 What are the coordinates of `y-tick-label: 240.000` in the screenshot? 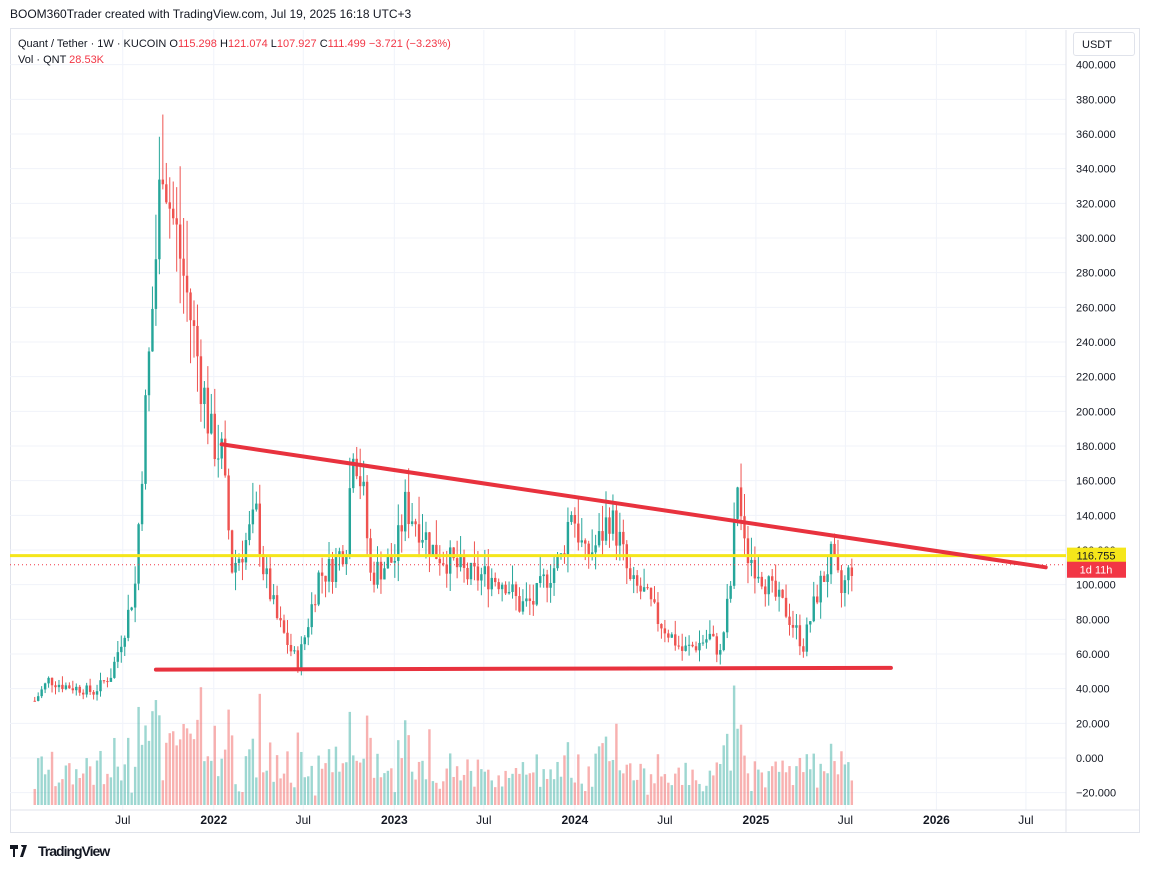 It's located at (1096, 343).